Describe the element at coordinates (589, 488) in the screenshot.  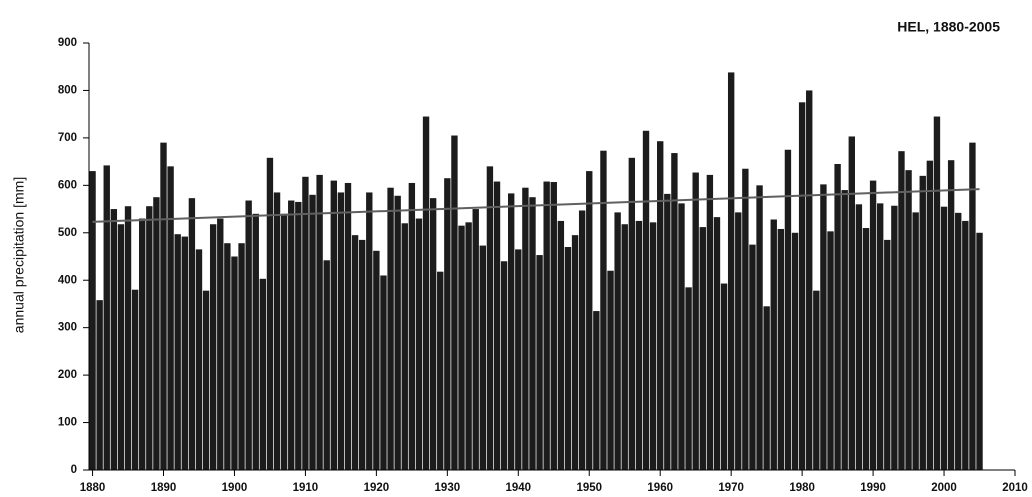
I see `x-tick-label: 1950` at that location.